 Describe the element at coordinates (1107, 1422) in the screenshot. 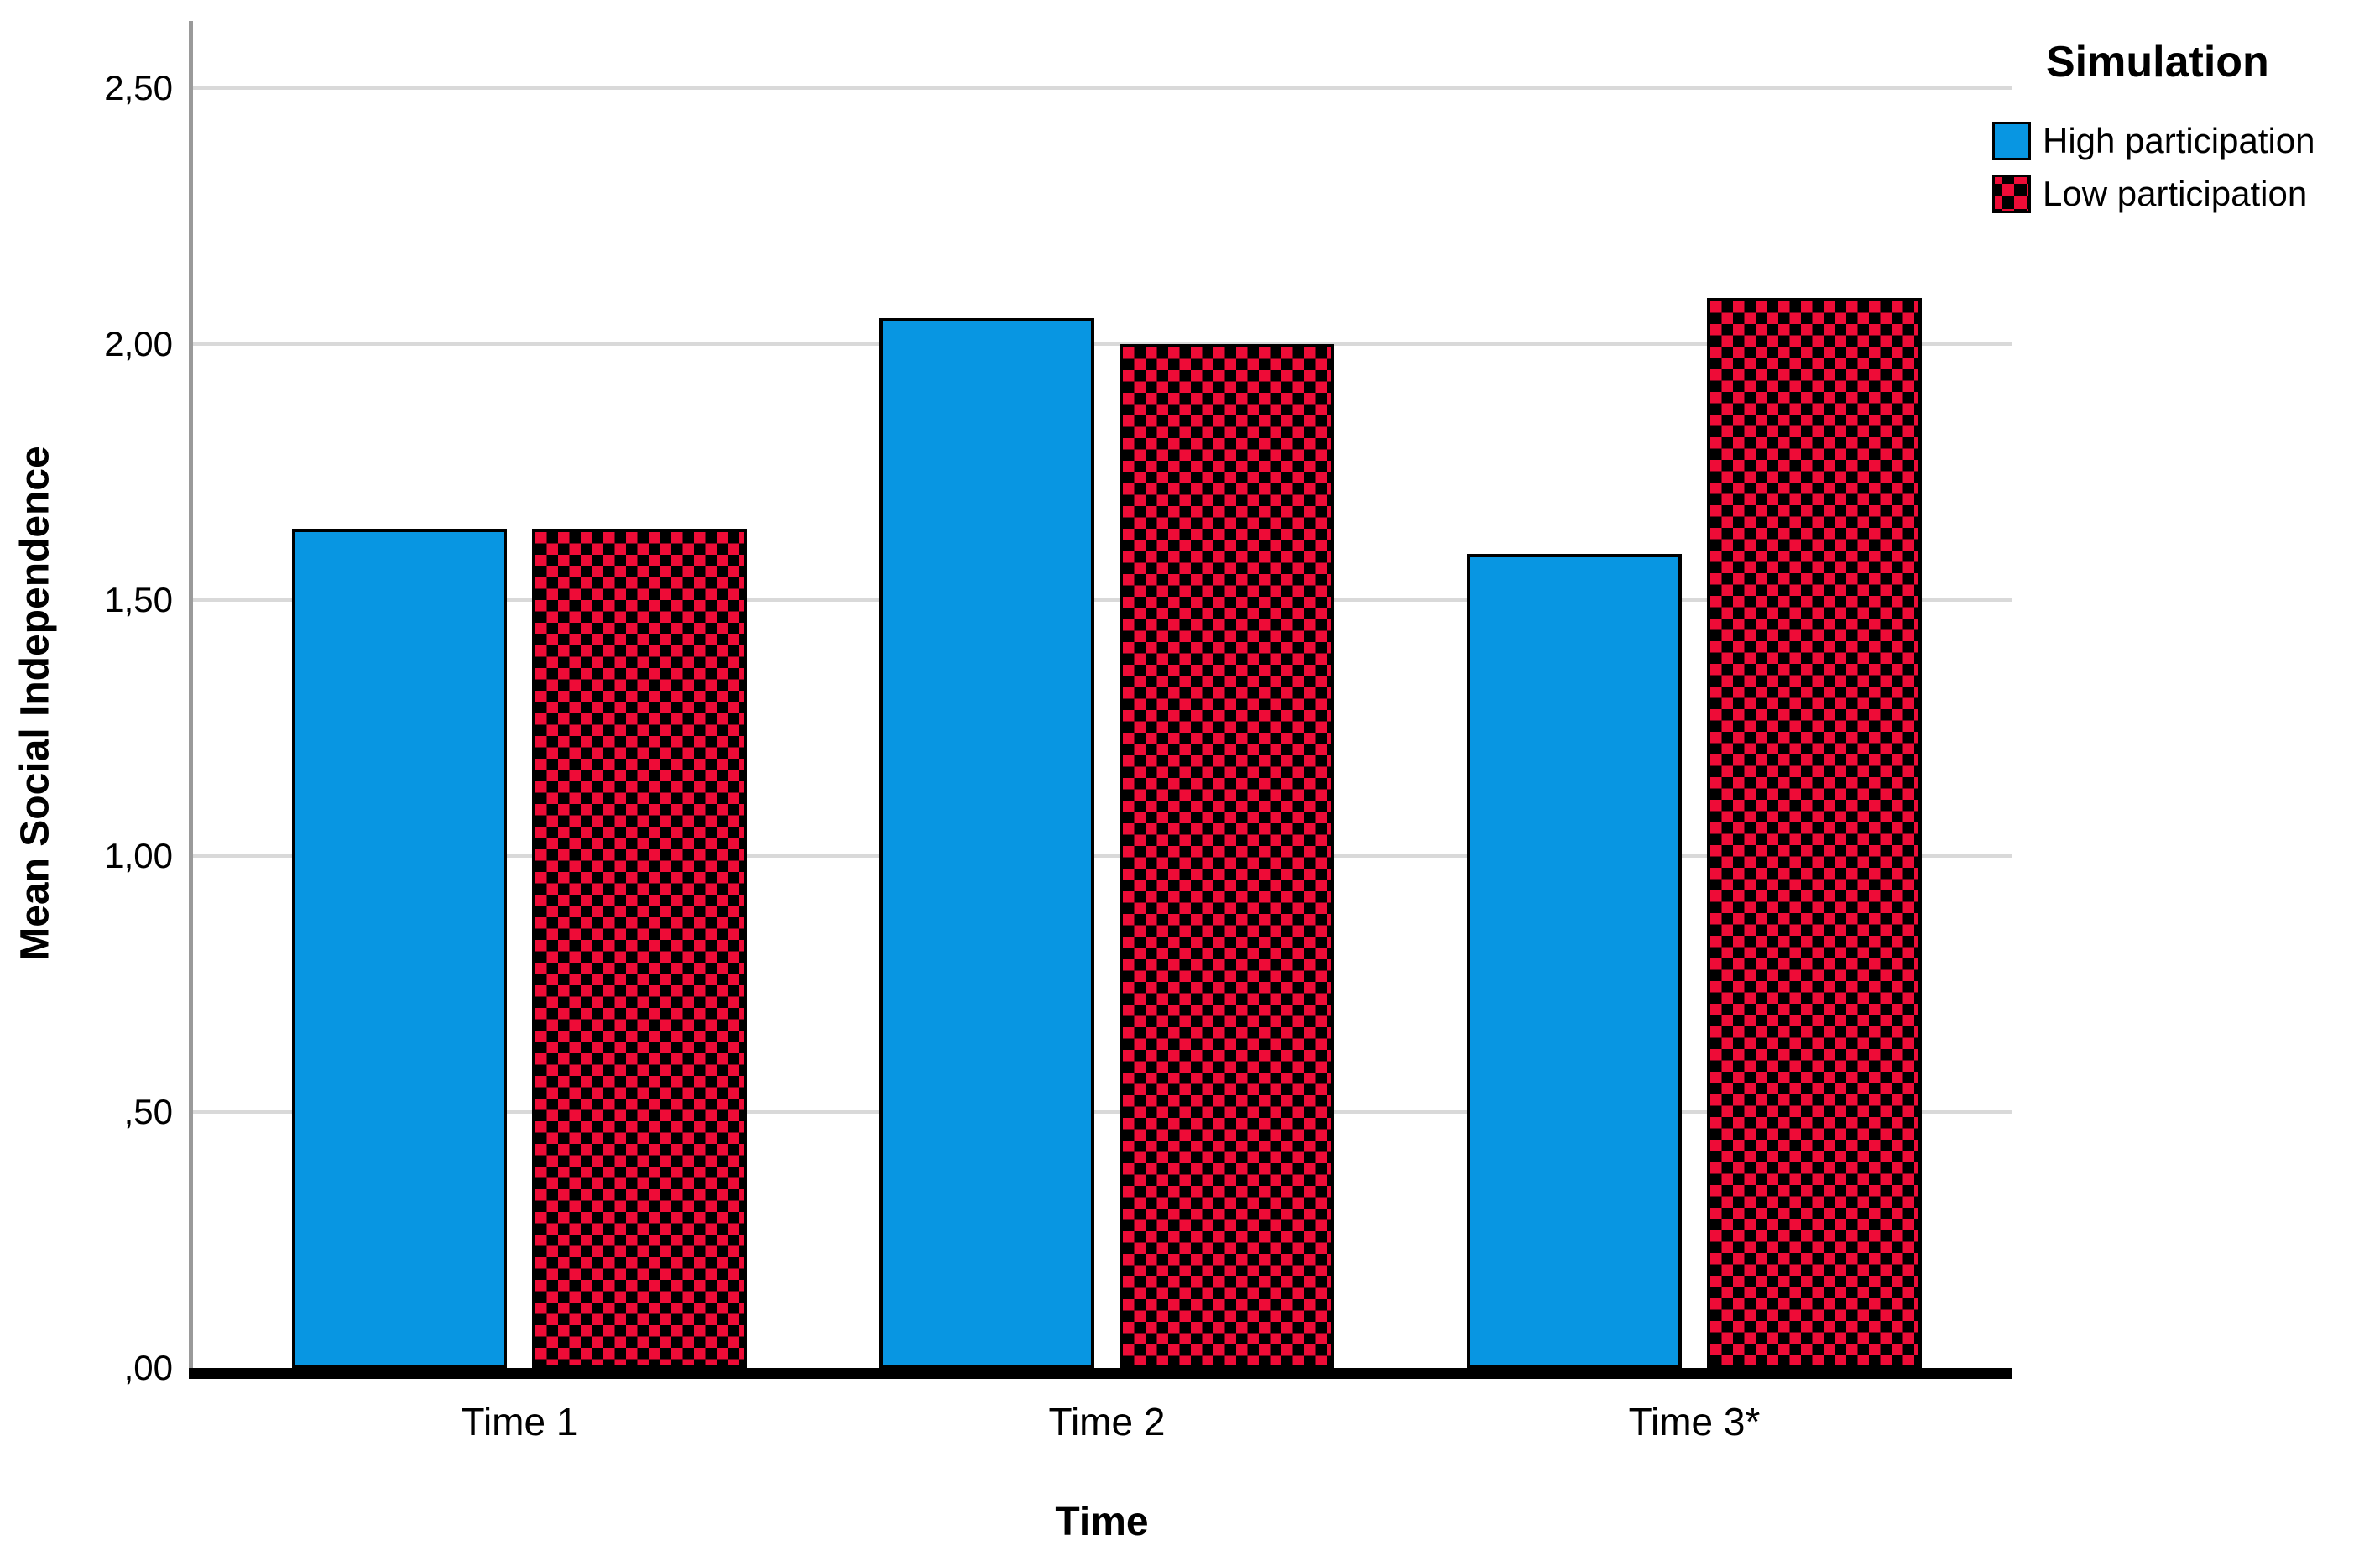

I see `x-tick-label: Time 2` at that location.